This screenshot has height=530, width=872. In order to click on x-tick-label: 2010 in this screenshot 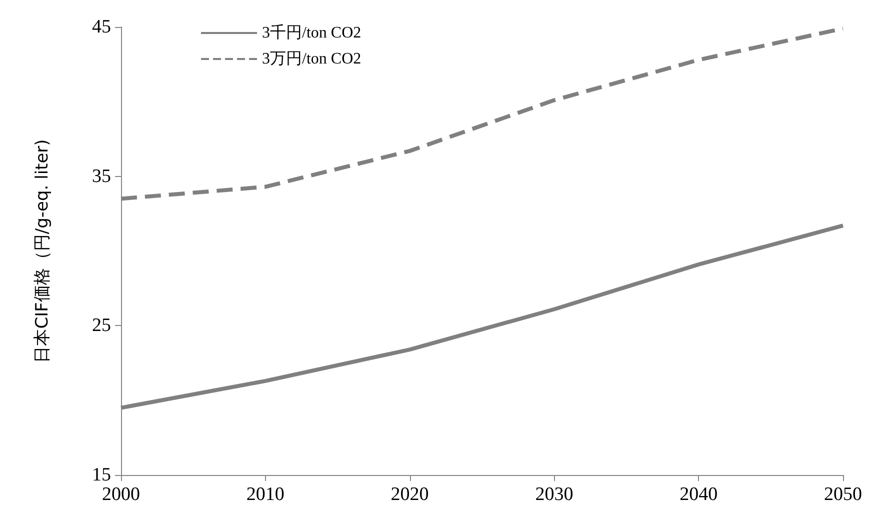, I will do `click(265, 494)`.